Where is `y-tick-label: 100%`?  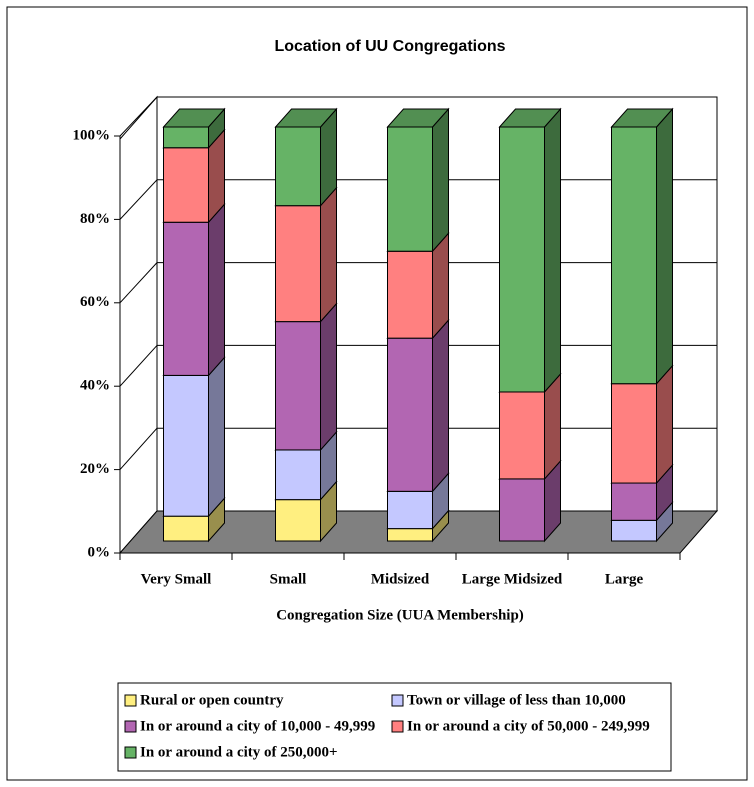
y-tick-label: 100% is located at coordinates (92, 135).